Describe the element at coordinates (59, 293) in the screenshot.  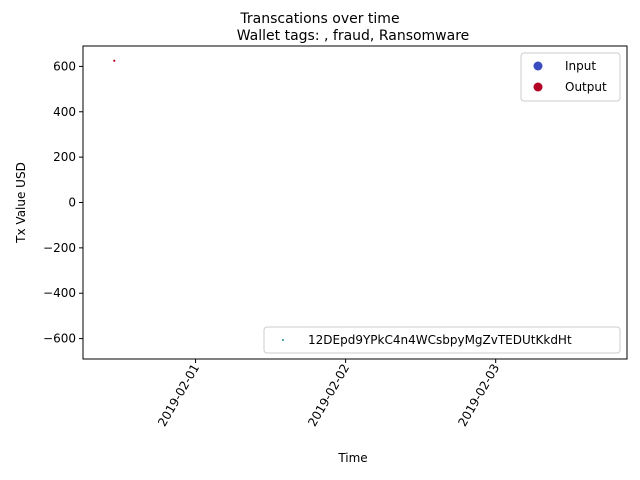
I see `y-tick-label: −400` at that location.